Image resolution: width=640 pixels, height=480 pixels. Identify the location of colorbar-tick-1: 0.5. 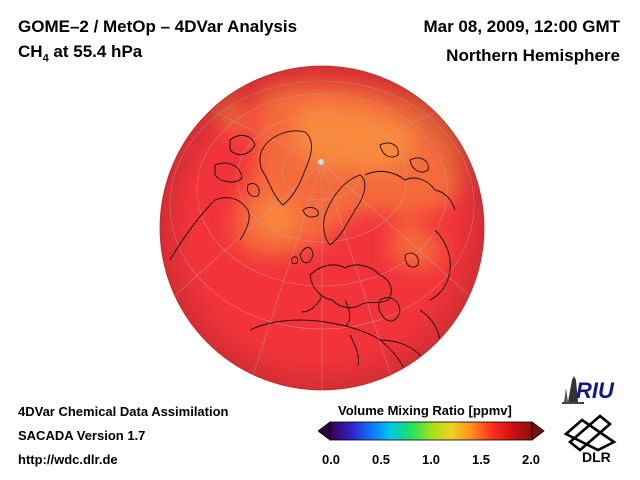
(381, 459).